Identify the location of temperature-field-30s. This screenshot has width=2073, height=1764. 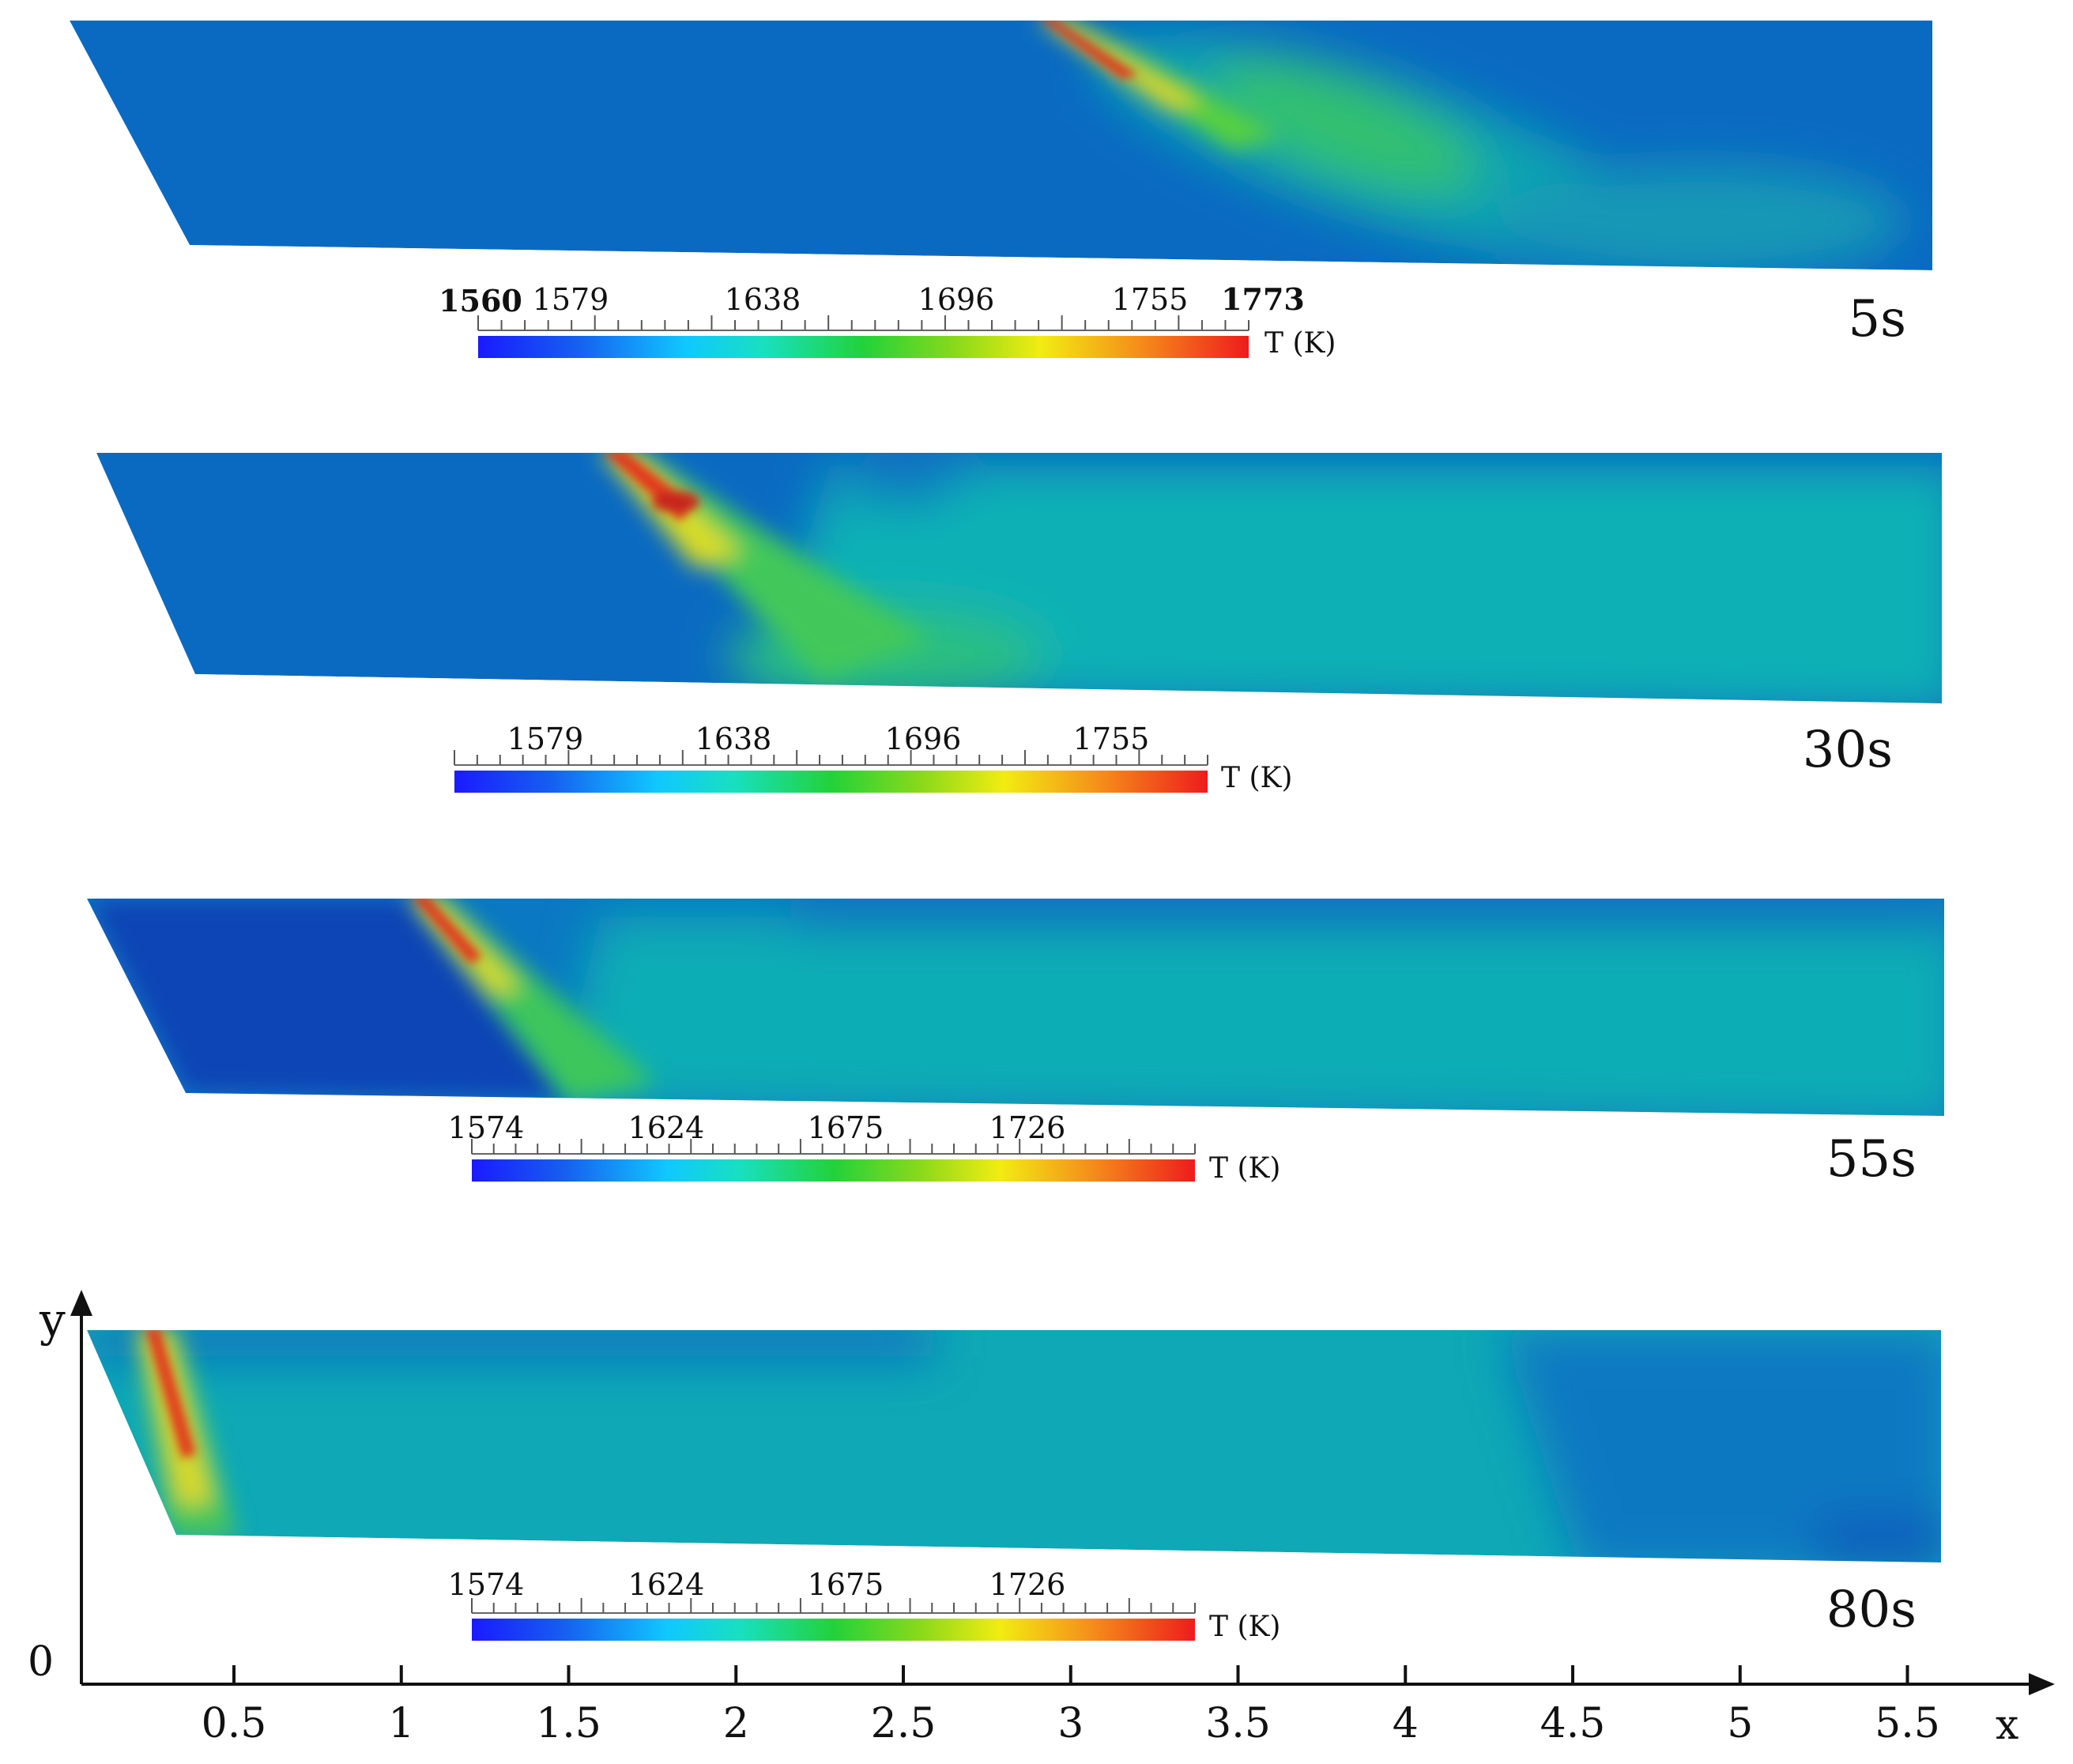
(1019, 578).